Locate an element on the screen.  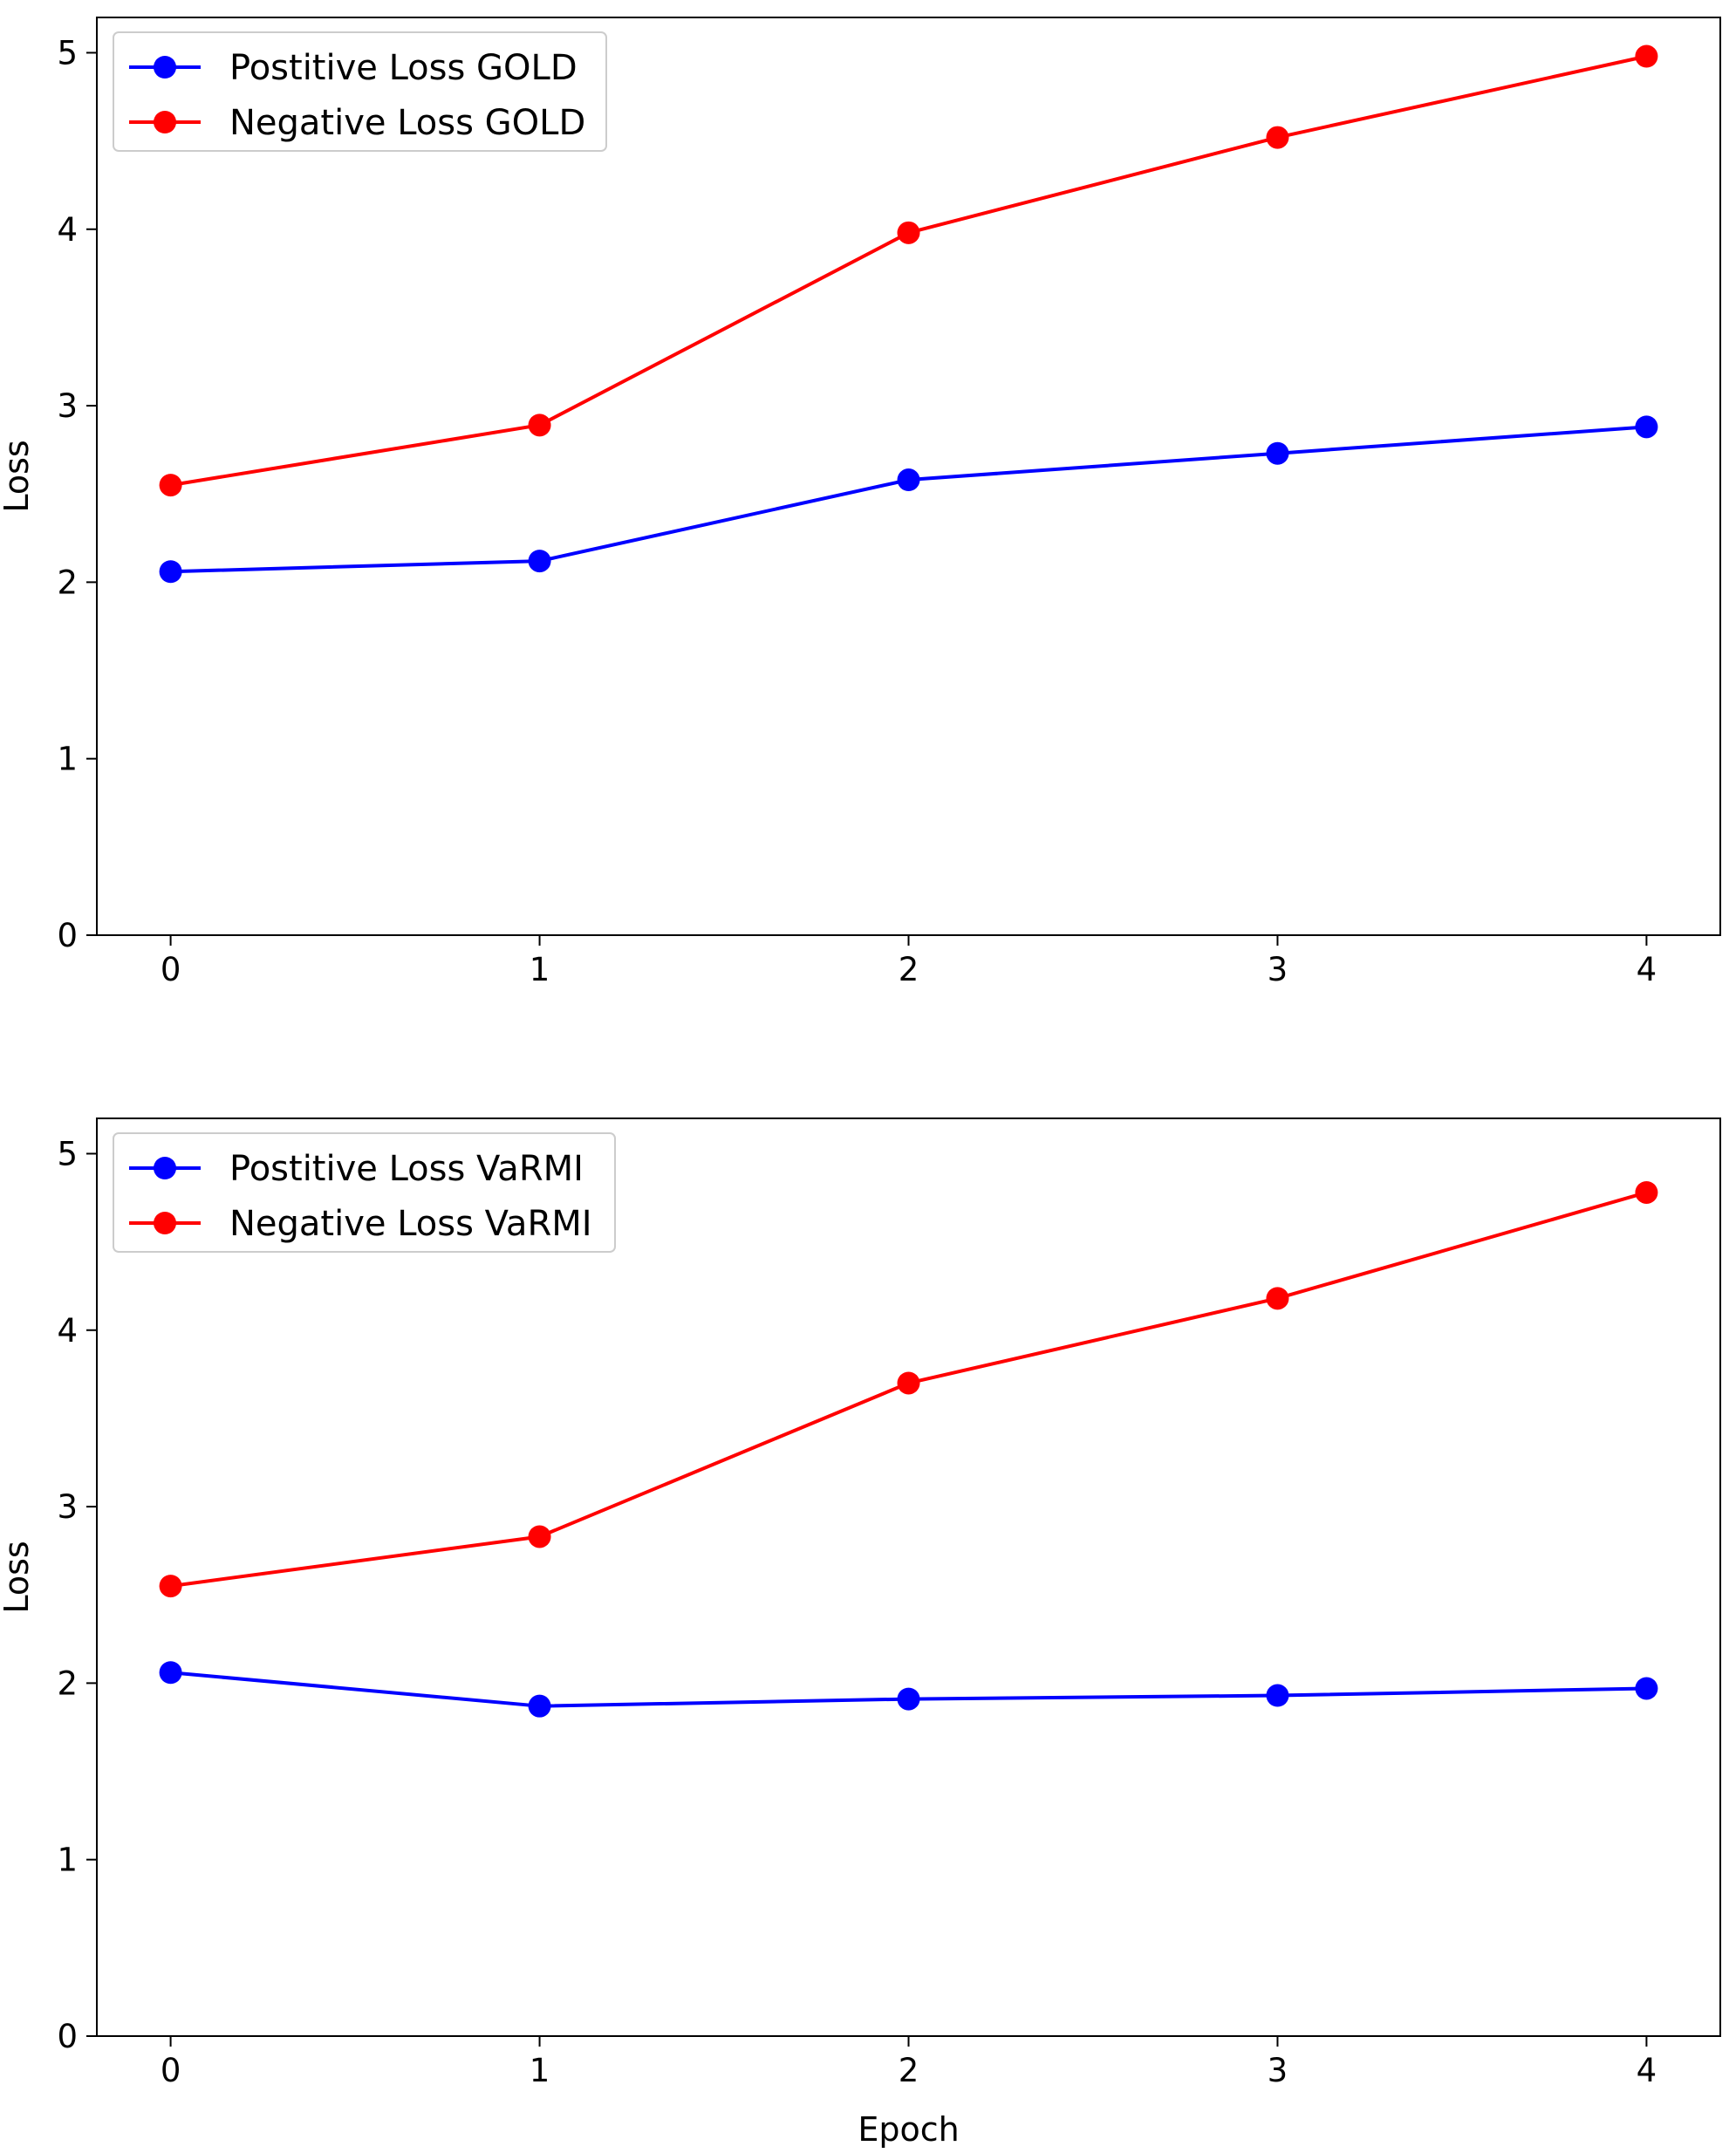
legend-entry-label: Negative Loss VaRMI is located at coordinates (410, 1224).